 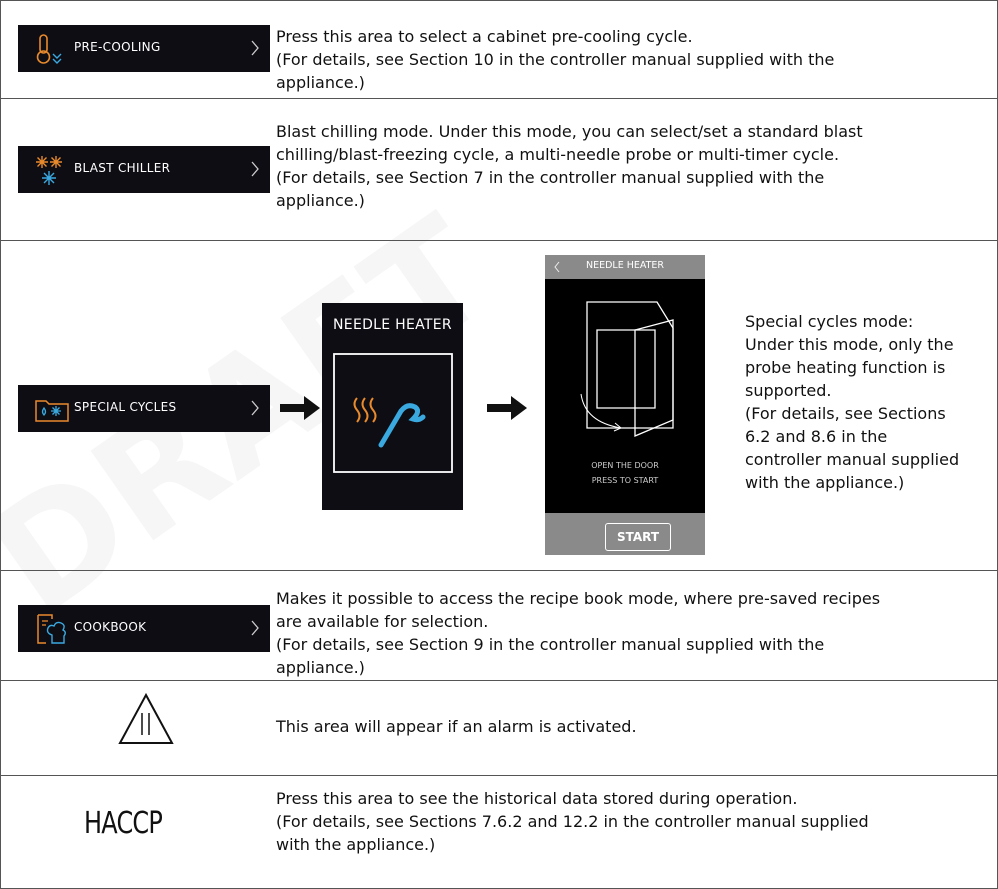 What do you see at coordinates (392, 325) in the screenshot?
I see `panel-title: NEEDLE HEATER` at bounding box center [392, 325].